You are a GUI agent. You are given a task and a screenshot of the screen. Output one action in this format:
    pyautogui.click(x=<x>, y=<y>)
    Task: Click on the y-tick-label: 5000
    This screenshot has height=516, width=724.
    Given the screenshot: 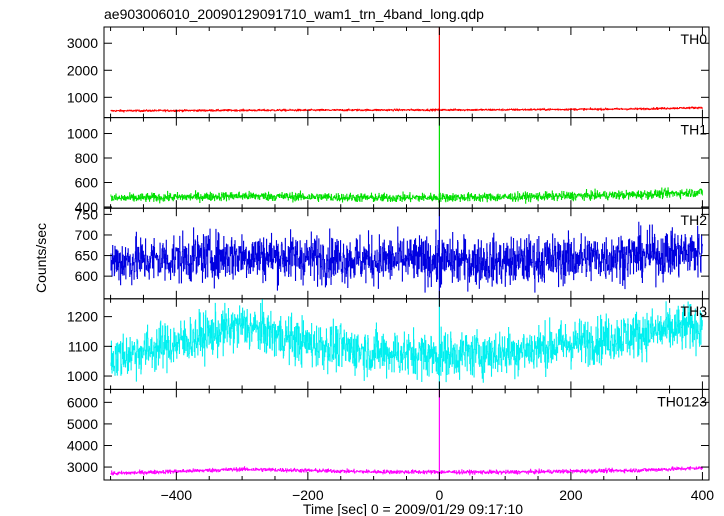 What is the action you would take?
    pyautogui.click(x=82, y=424)
    